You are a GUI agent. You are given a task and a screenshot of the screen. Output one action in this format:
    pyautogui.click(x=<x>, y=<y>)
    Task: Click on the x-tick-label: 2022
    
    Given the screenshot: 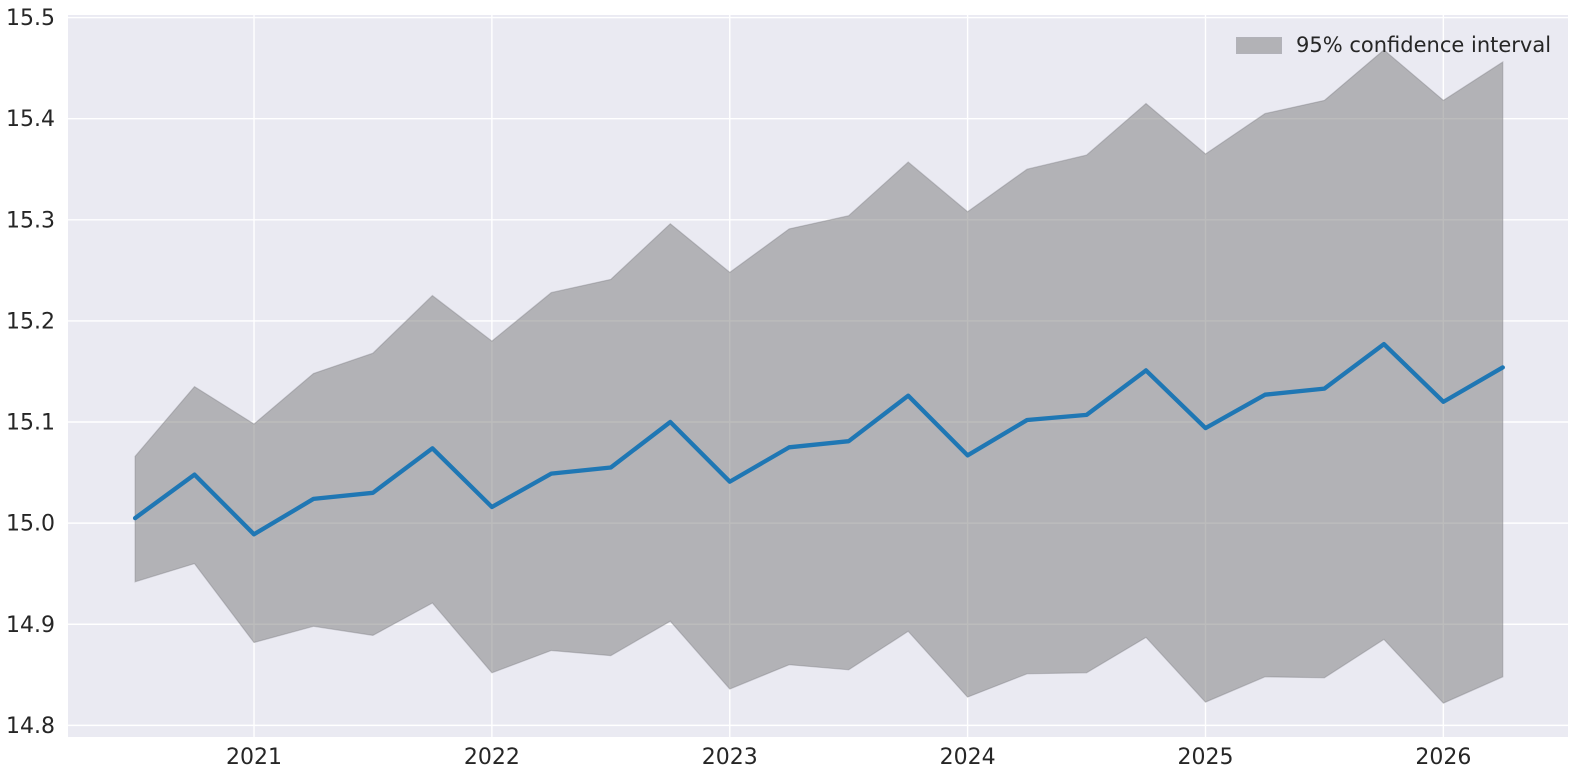 What is the action you would take?
    pyautogui.click(x=492, y=757)
    